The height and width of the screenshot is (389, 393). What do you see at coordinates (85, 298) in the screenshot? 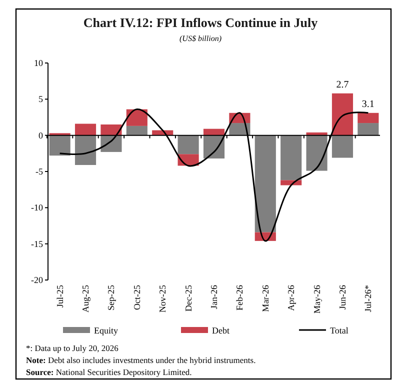
I see `x-tick-label: Aug-25` at bounding box center [85, 298].